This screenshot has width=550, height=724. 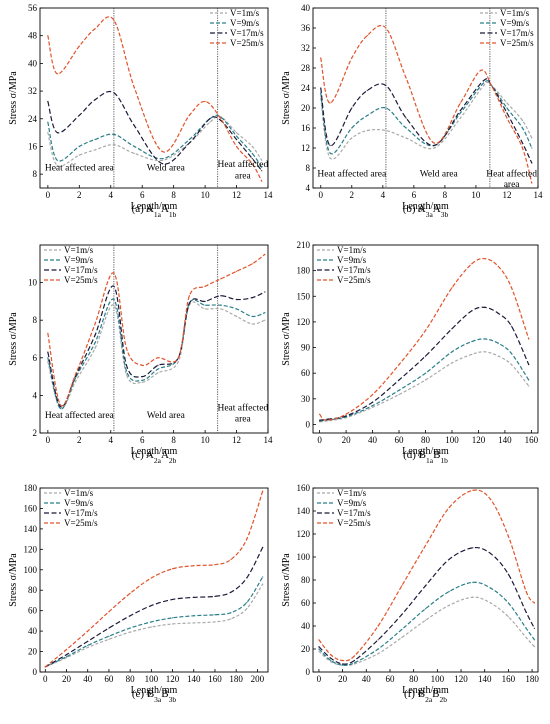 What do you see at coordinates (304, 322) in the screenshot?
I see `y-tick-label: 120` at bounding box center [304, 322].